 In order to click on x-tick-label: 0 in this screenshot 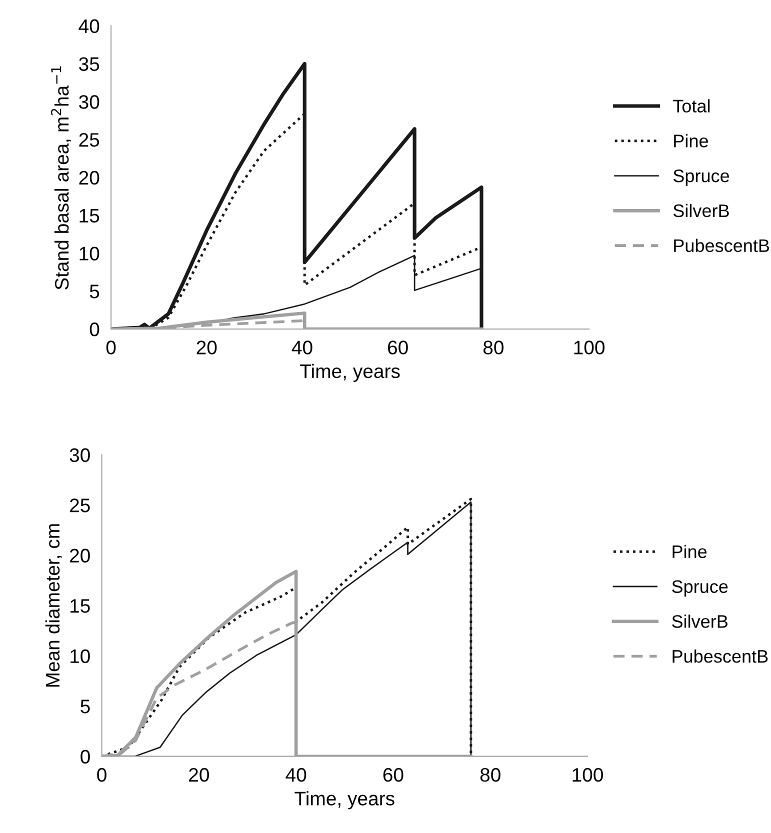, I will do `click(111, 347)`.